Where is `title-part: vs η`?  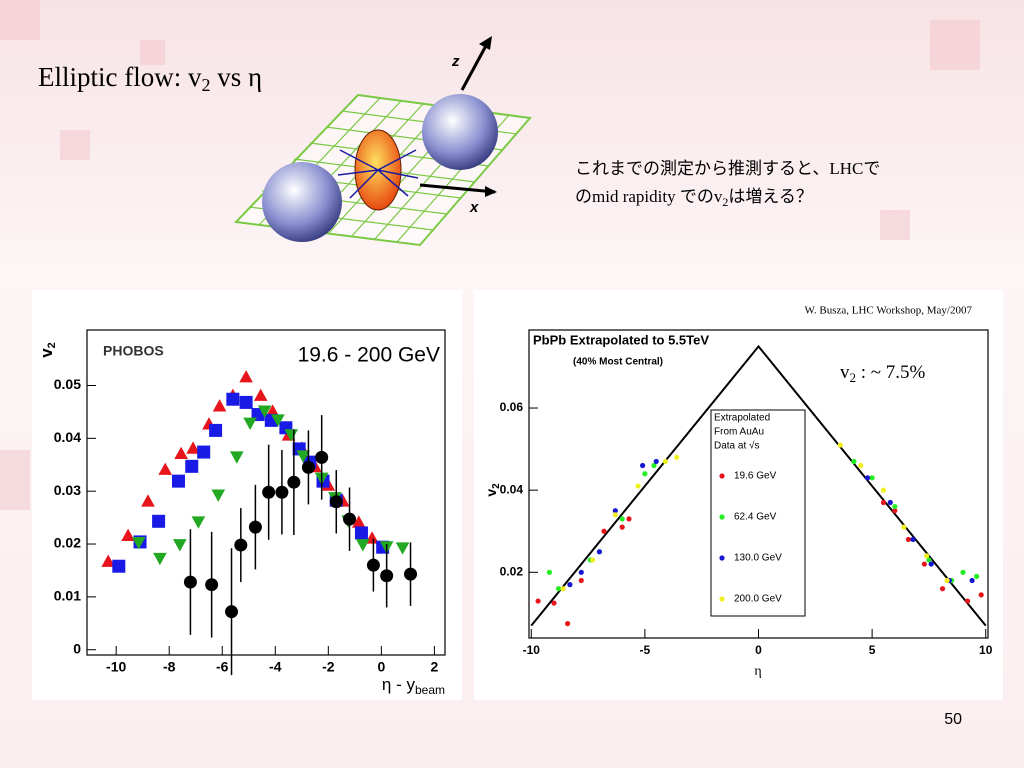 title-part: vs η is located at coordinates (236, 77).